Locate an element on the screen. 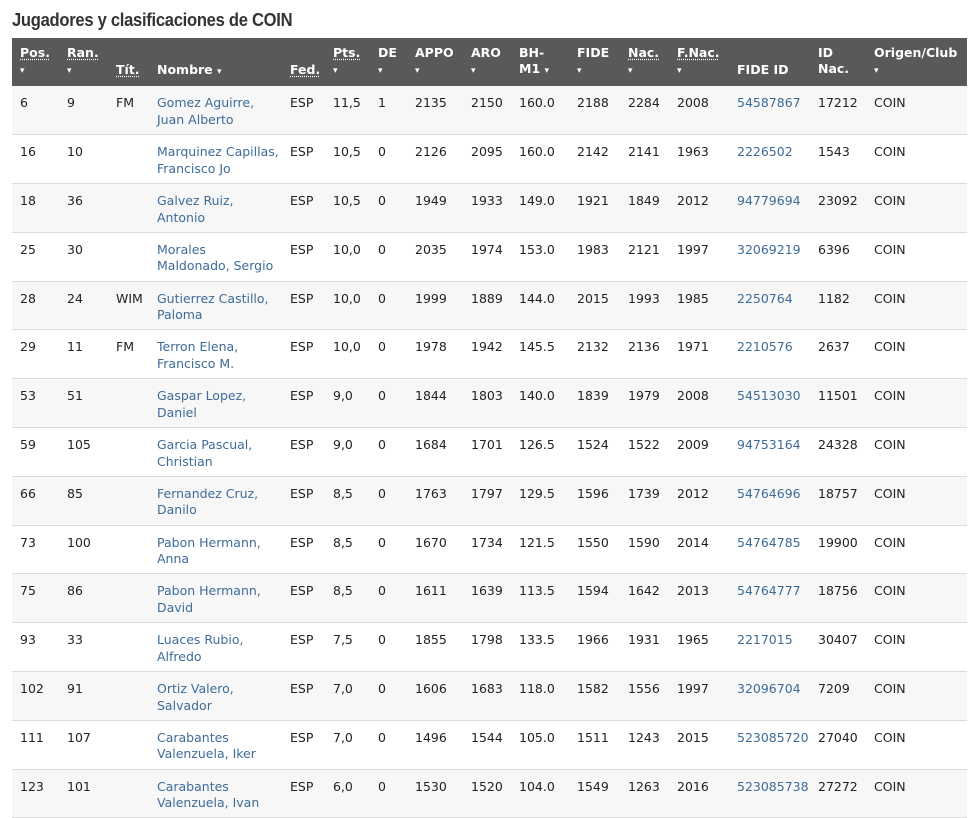 The width and height of the screenshot is (979, 818). cell-fnac: 1997 is located at coordinates (693, 689).